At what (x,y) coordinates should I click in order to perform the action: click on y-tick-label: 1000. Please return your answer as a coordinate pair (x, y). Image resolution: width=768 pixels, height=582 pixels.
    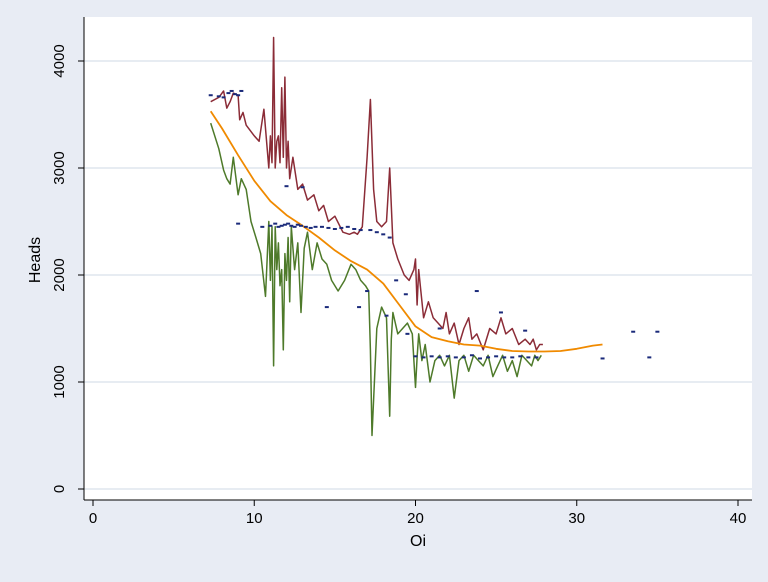
    Looking at the image, I should click on (59, 381).